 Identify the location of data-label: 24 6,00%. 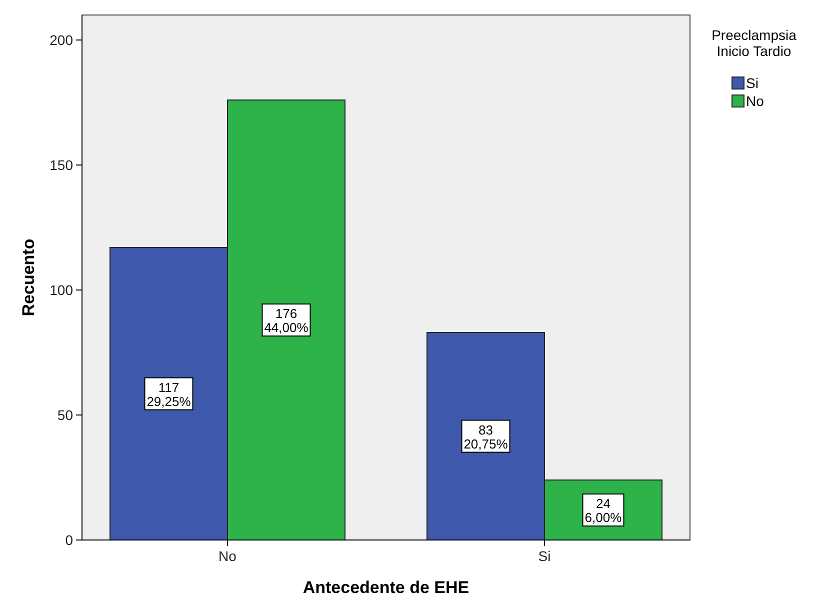
(603, 510).